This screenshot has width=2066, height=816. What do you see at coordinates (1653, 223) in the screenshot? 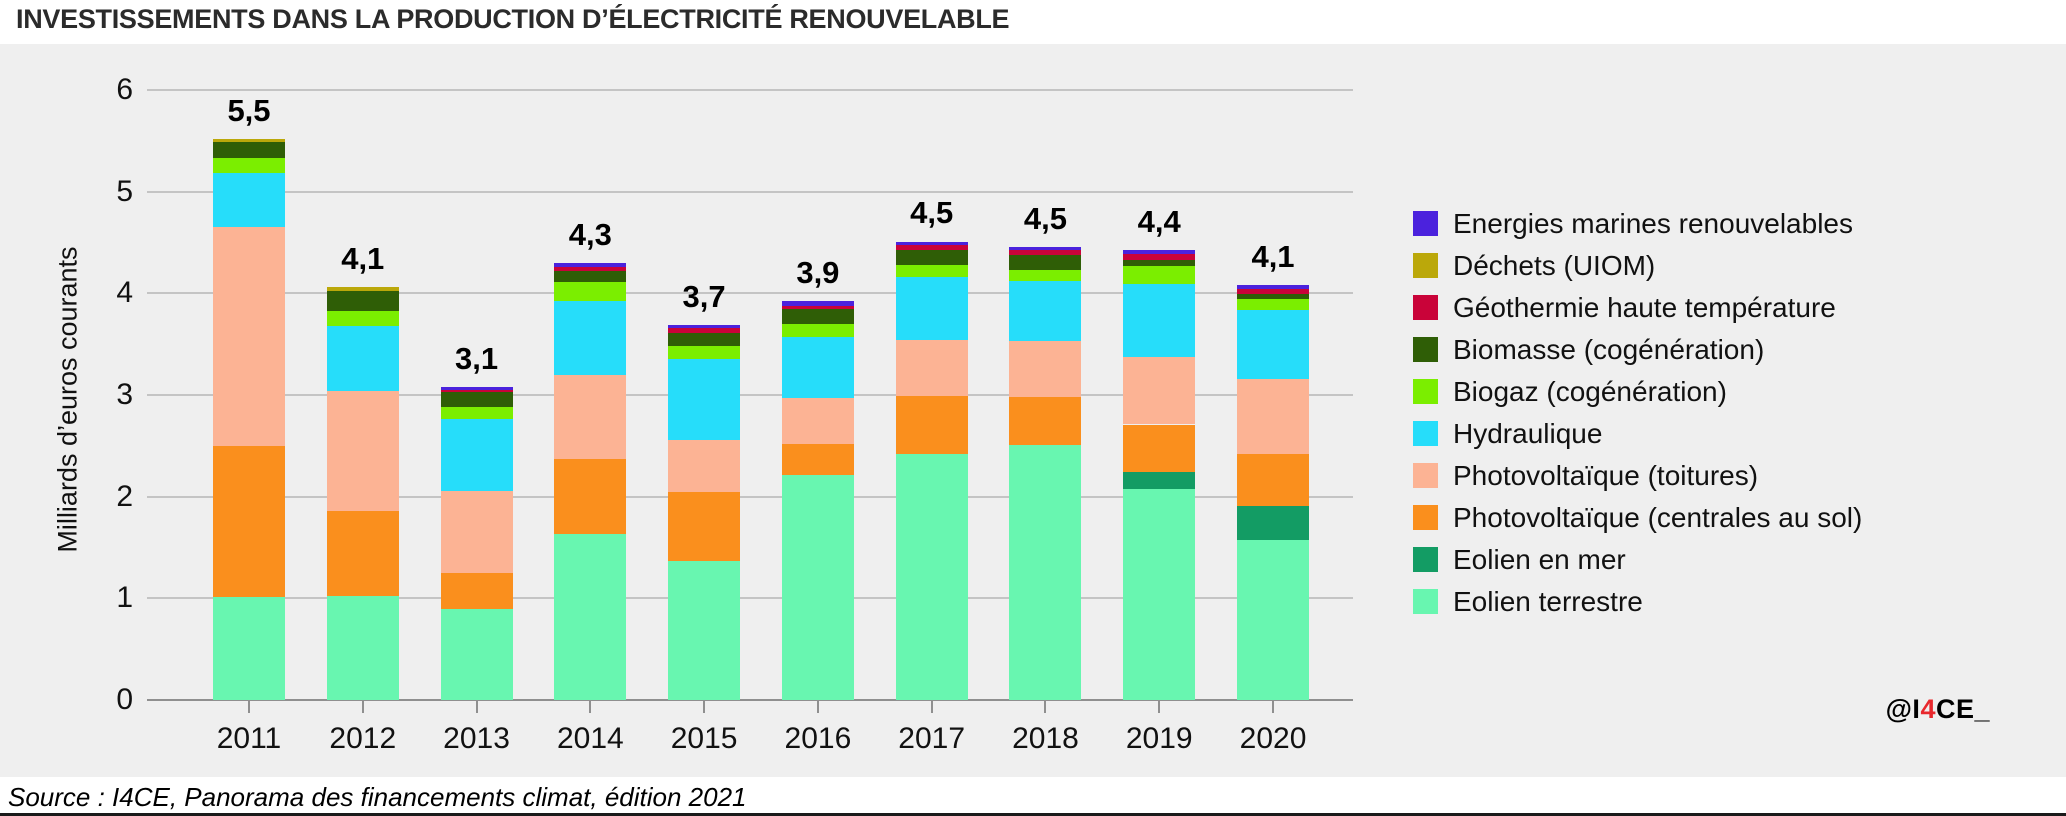
I see `legend-label: Energies marines renouvelables` at bounding box center [1653, 223].